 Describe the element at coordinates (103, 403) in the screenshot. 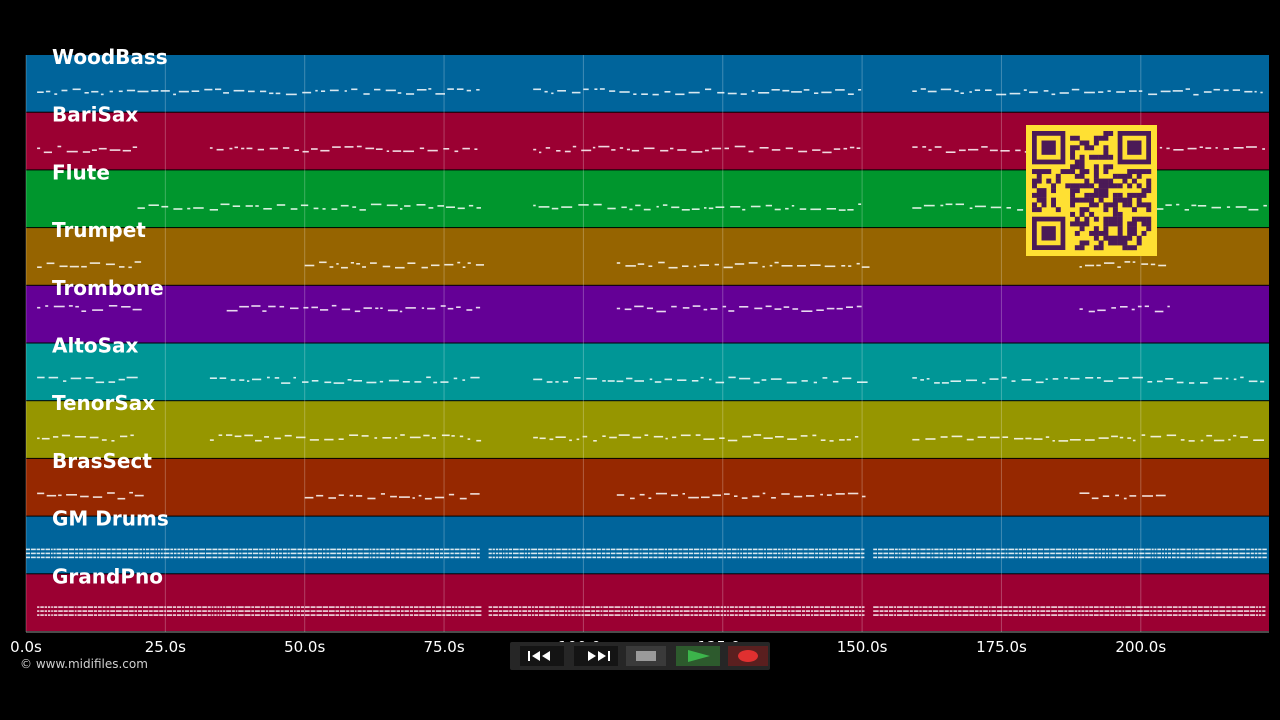

I see `track-label: TenorSax` at that location.